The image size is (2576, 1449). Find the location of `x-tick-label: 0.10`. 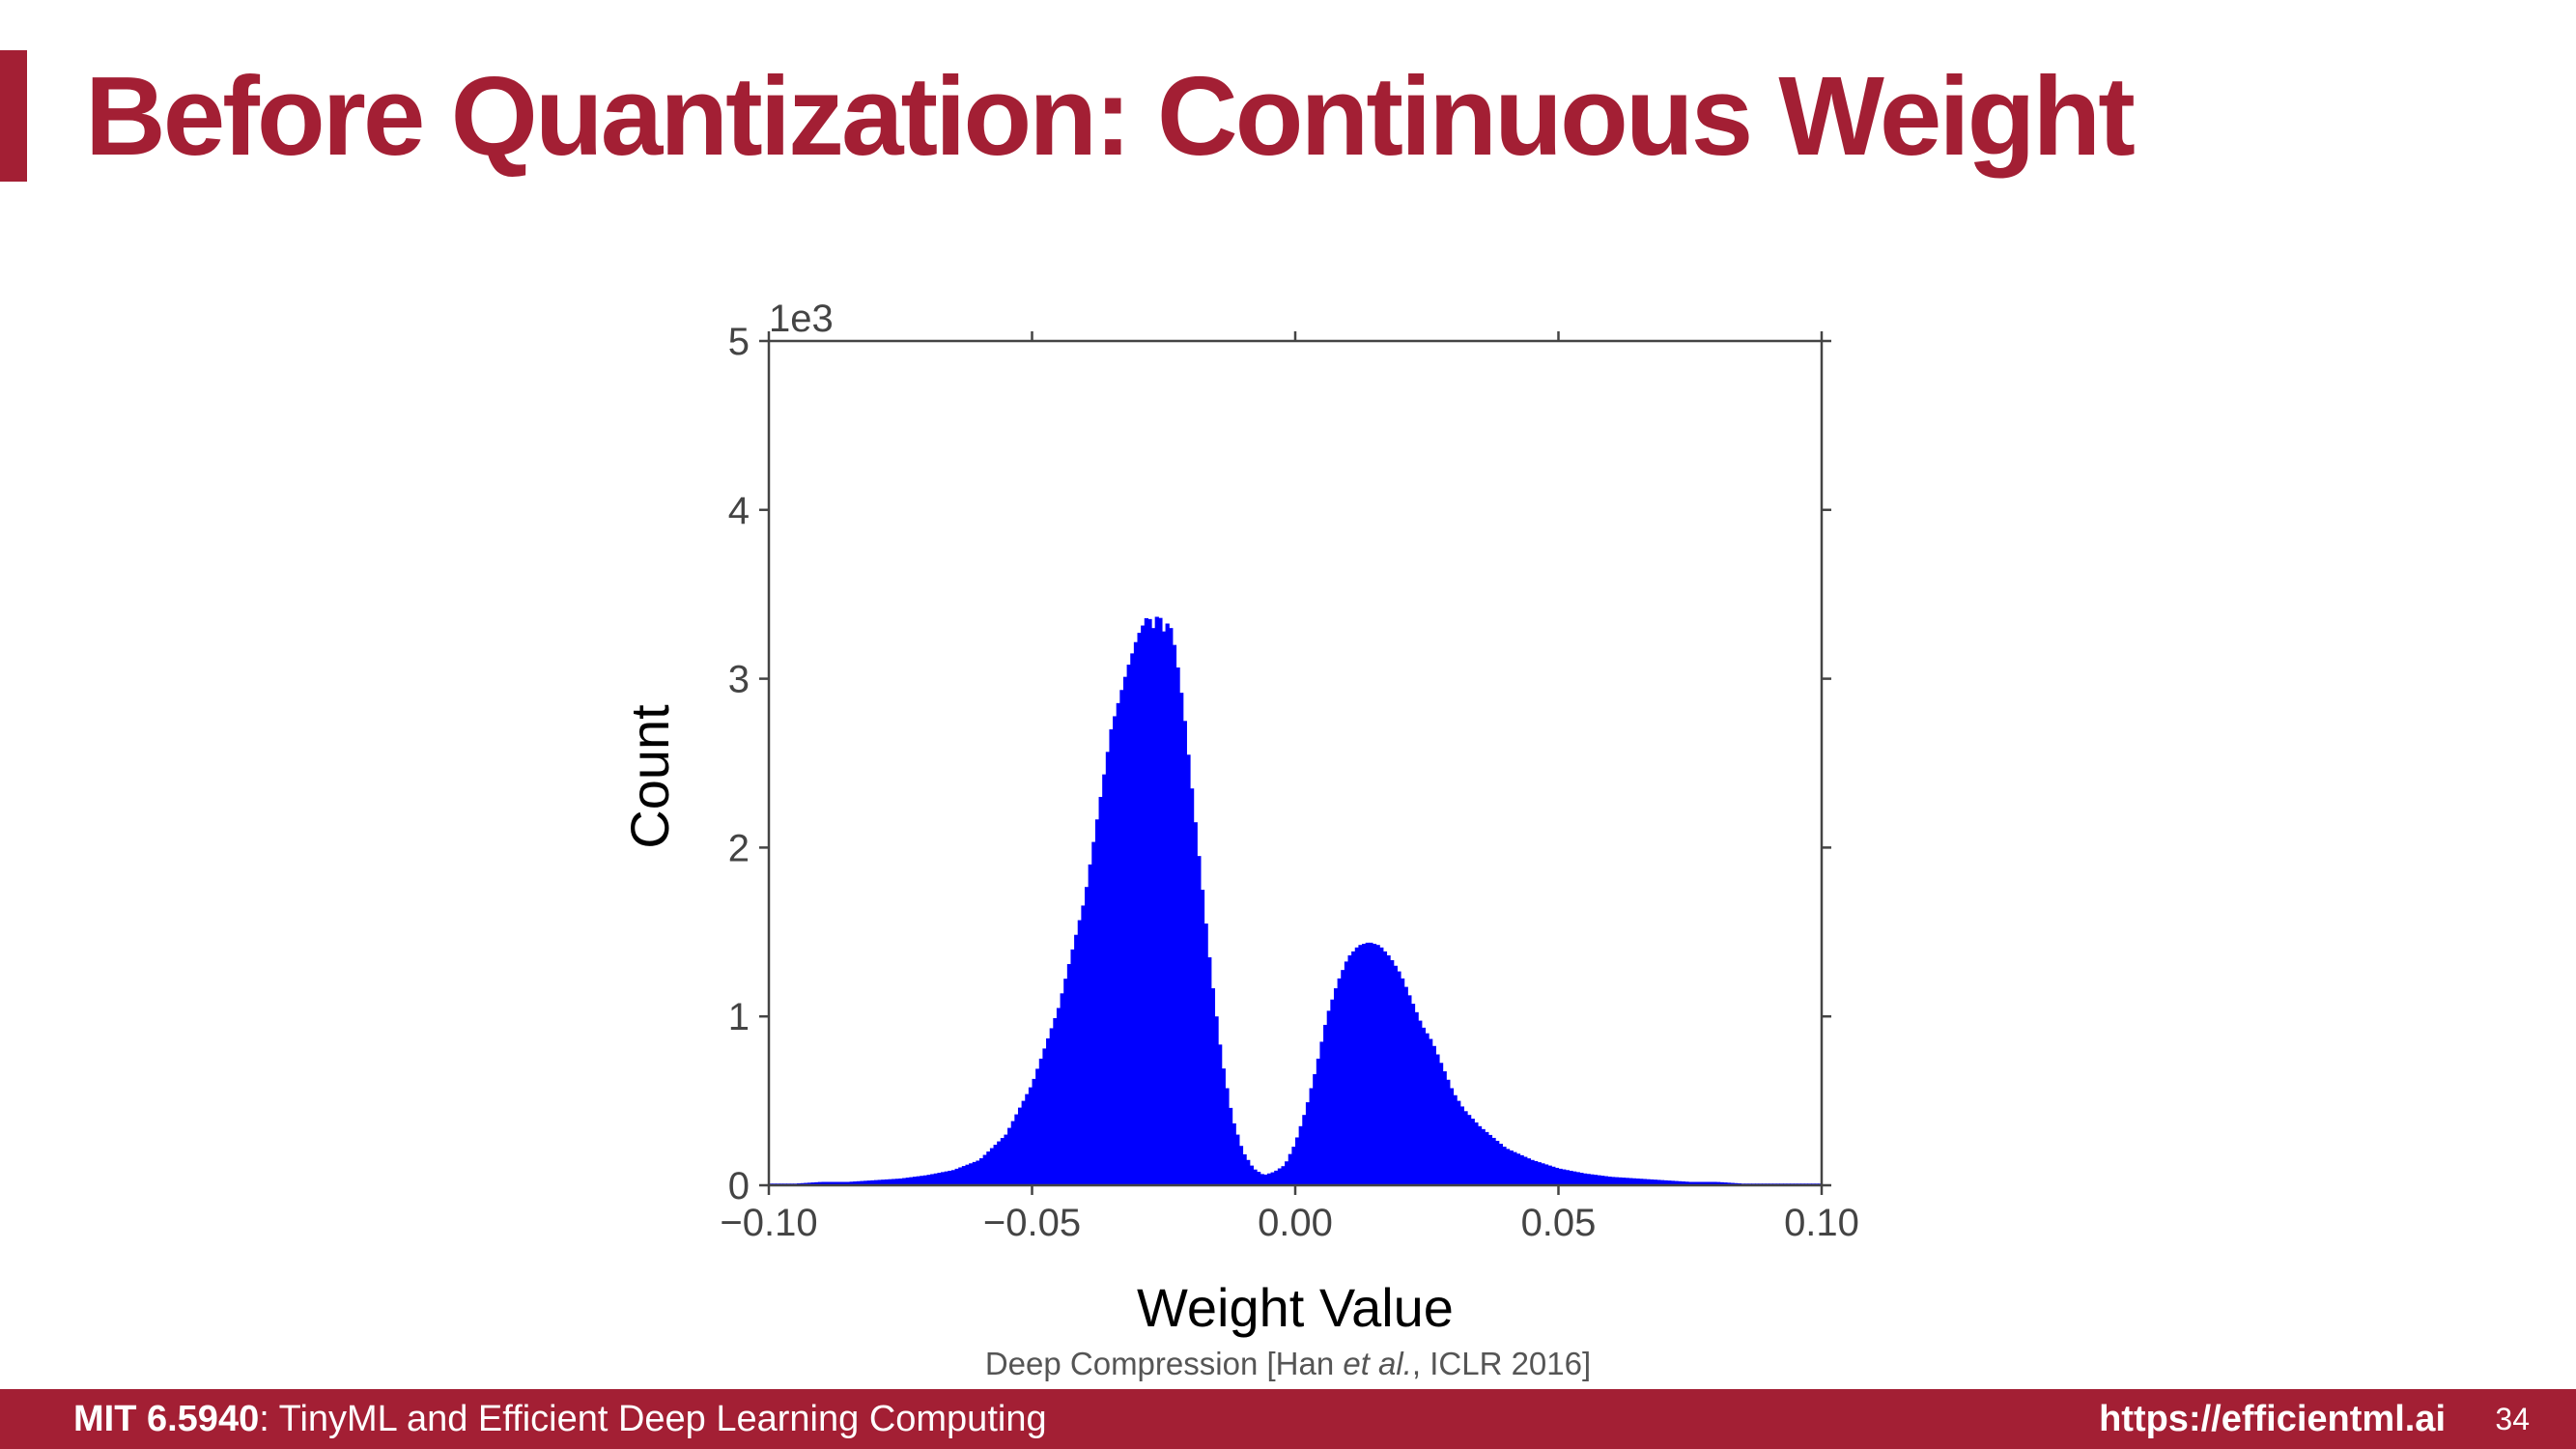

x-tick-label: 0.10 is located at coordinates (1821, 1223).